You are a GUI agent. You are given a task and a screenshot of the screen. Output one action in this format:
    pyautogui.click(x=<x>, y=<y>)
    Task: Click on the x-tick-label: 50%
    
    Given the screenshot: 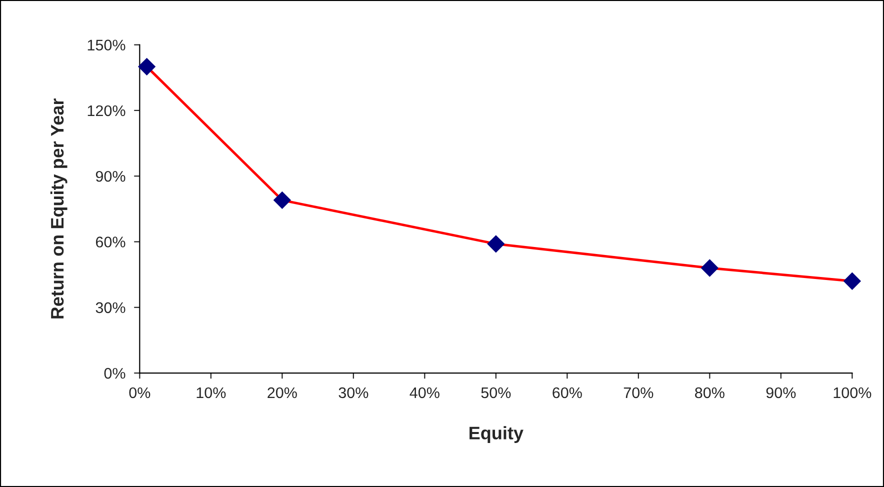 What is the action you would take?
    pyautogui.click(x=496, y=392)
    